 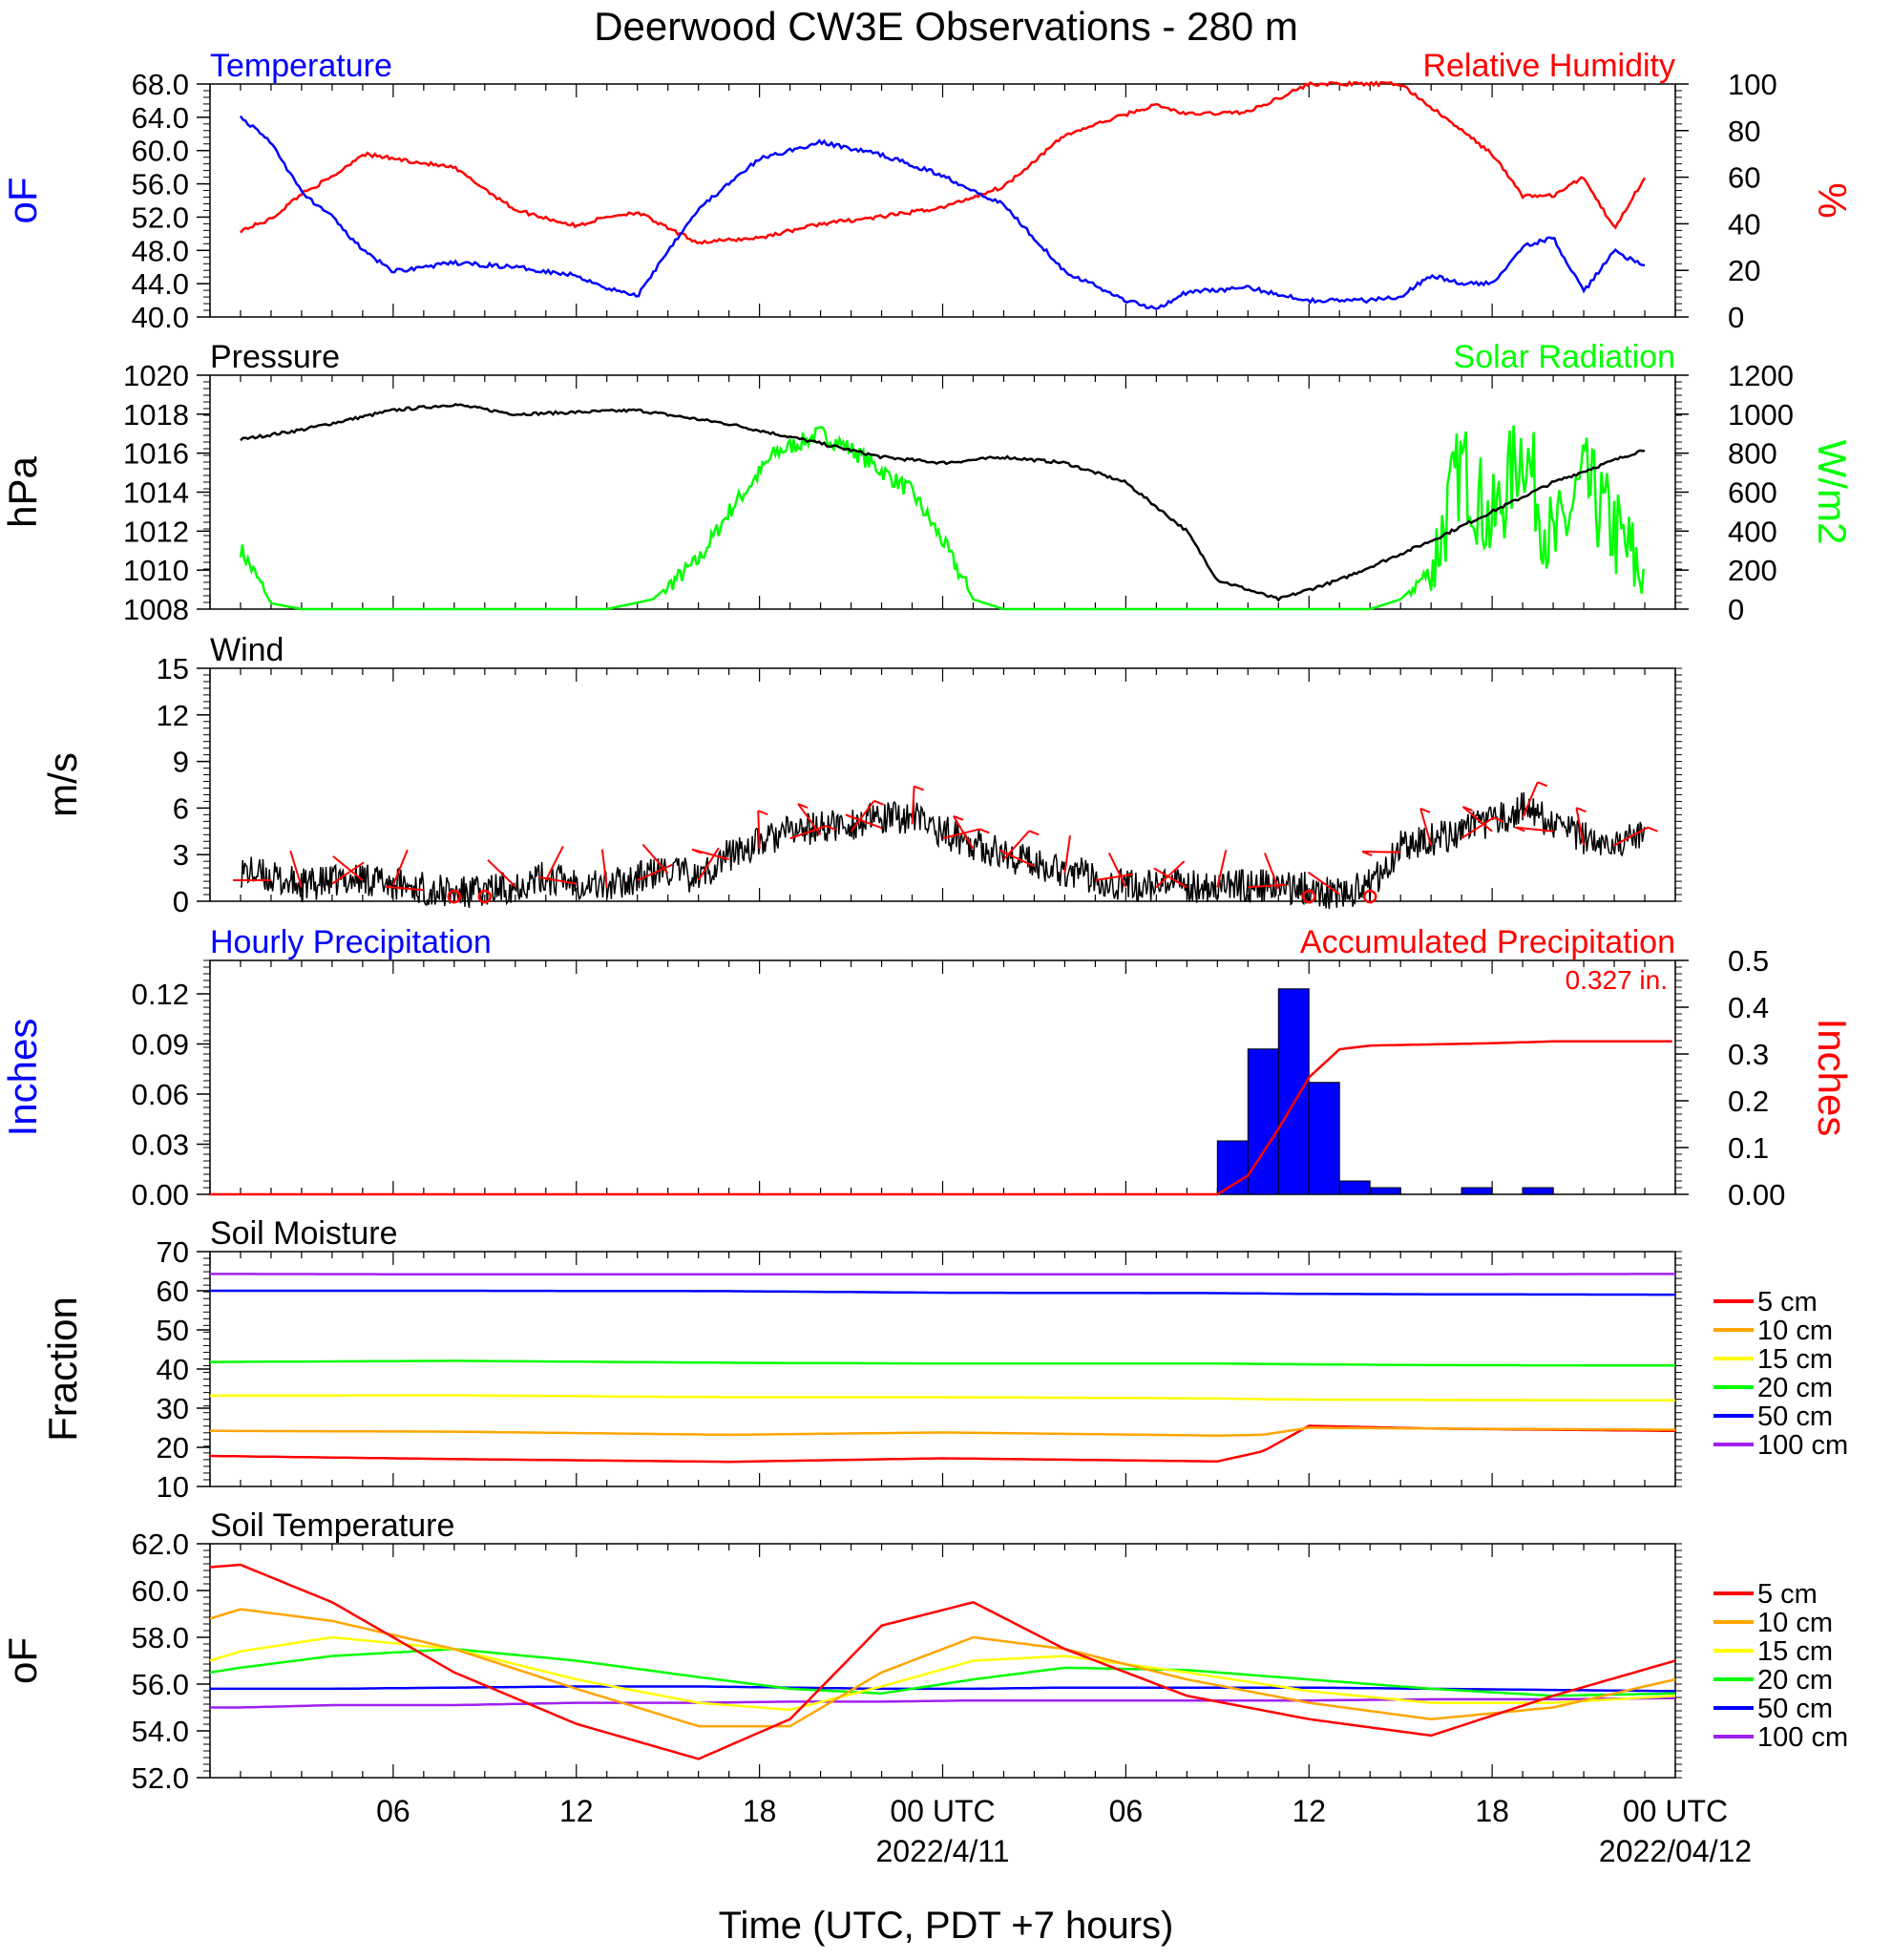 I want to click on y-tick-label: 40.0, so click(x=160, y=317).